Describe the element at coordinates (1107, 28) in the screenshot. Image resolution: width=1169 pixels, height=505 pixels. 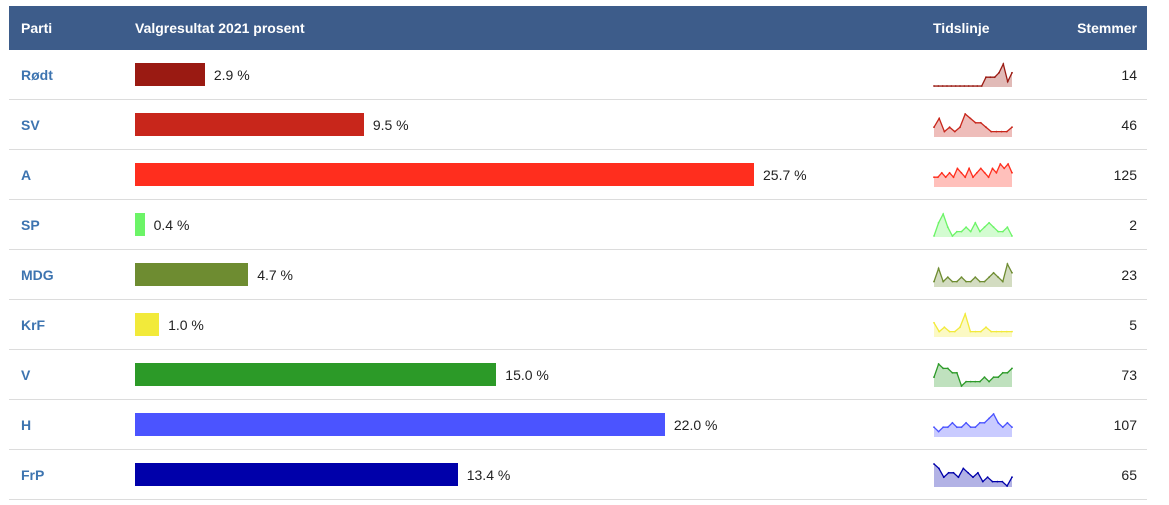
I see `header-votes: Stemmer` at that location.